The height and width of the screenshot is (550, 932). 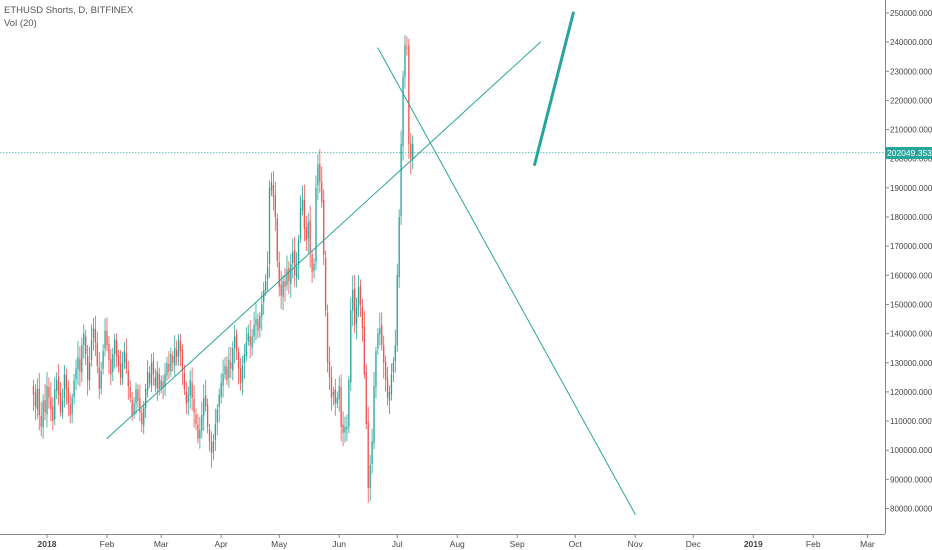 What do you see at coordinates (107, 544) in the screenshot?
I see `time-tick-label: Feb` at bounding box center [107, 544].